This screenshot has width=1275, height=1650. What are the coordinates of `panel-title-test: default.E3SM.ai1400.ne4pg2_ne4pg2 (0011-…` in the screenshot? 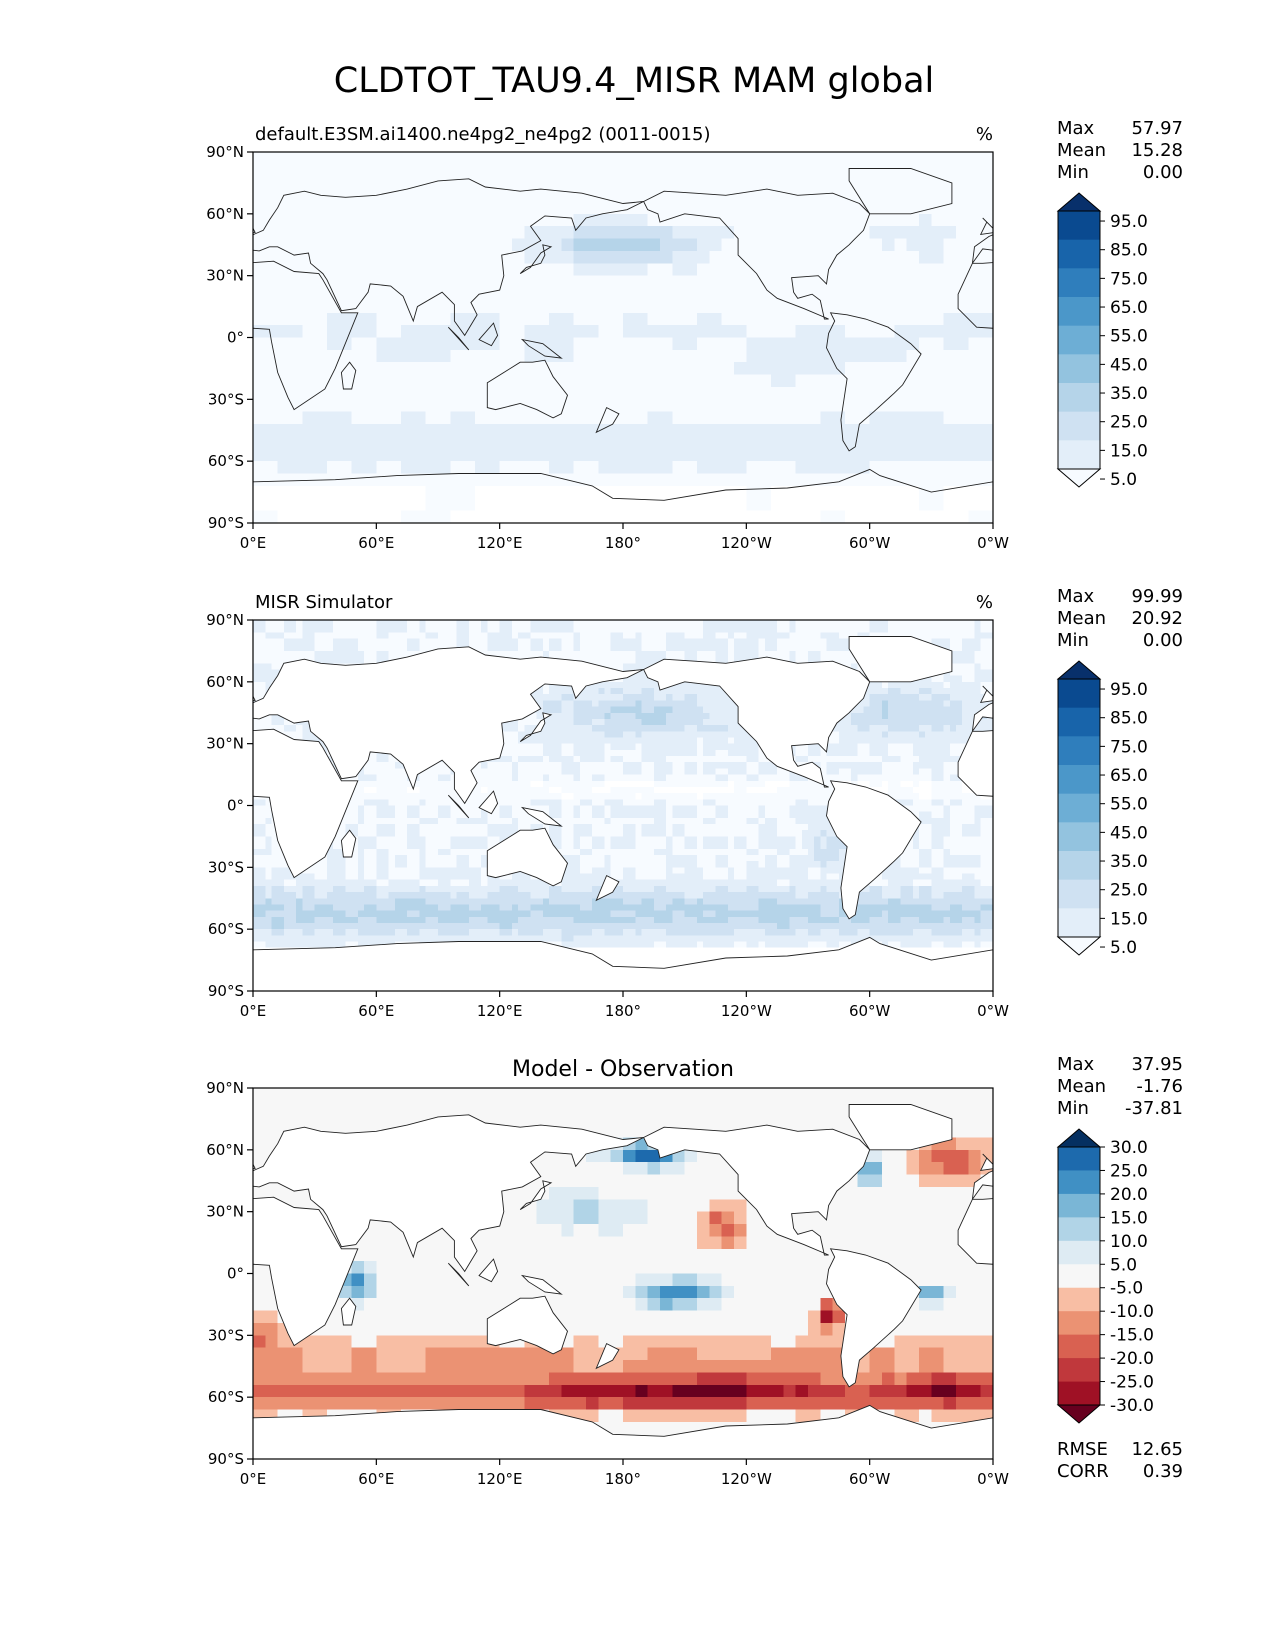 It's located at (482, 134).